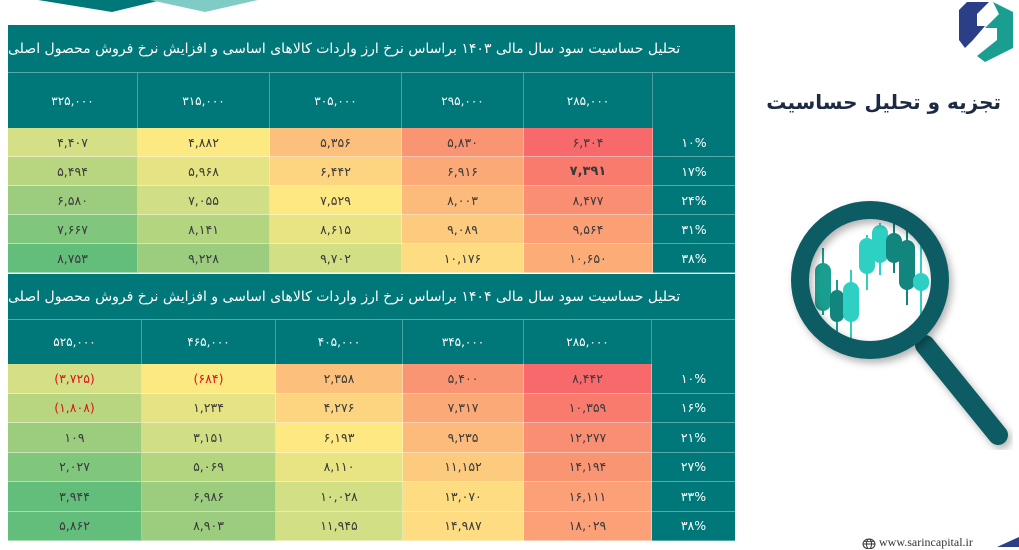 The height and width of the screenshot is (550, 1019). I want to click on table-cell: ۱,۲۳۴, so click(209, 408).